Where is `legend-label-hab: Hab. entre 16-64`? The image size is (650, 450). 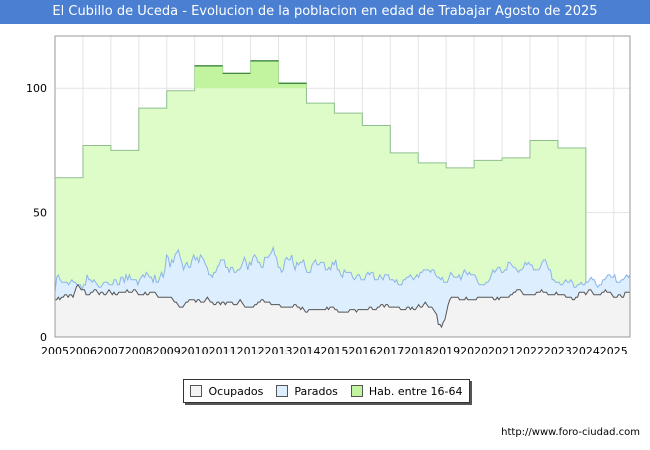
legend-label-hab: Hab. entre 16-64 is located at coordinates (415, 391).